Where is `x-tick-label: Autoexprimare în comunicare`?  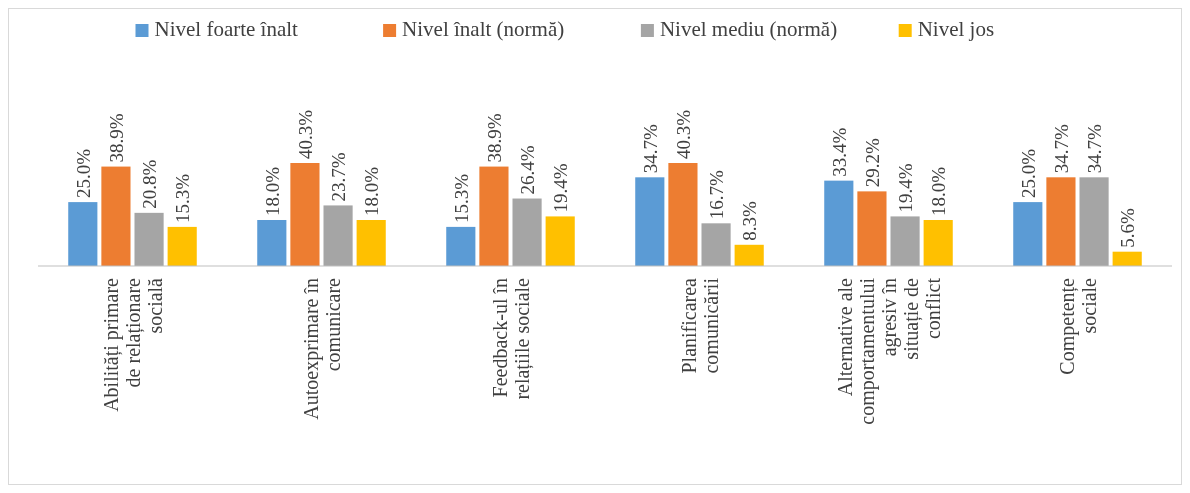 x-tick-label: Autoexprimare în comunicare is located at coordinates (321, 348).